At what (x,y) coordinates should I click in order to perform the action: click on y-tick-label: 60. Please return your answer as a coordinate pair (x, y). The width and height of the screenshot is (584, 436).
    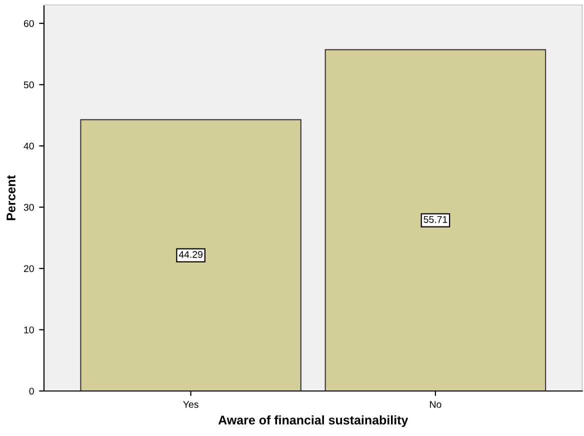
    Looking at the image, I should click on (29, 23).